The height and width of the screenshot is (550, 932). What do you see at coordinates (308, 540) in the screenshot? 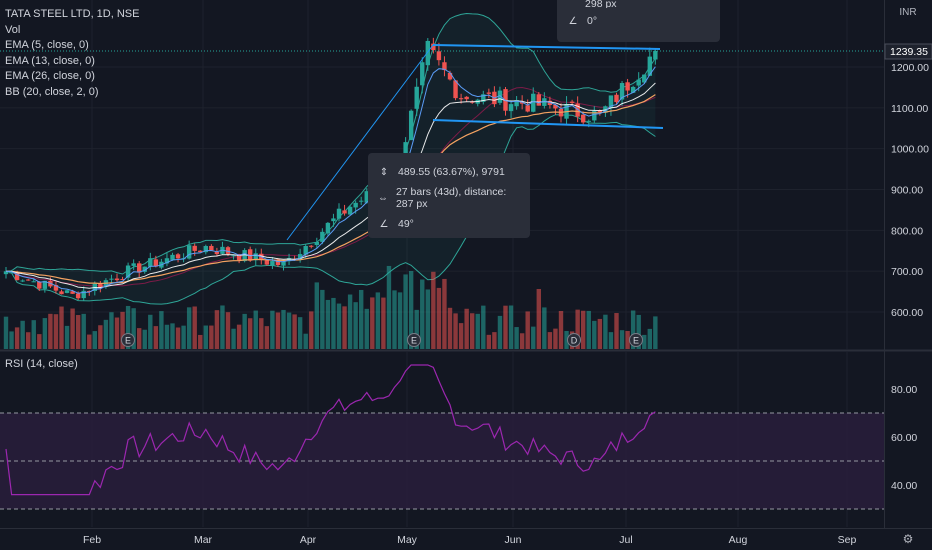
I see `time-tick-label: Apr` at bounding box center [308, 540].